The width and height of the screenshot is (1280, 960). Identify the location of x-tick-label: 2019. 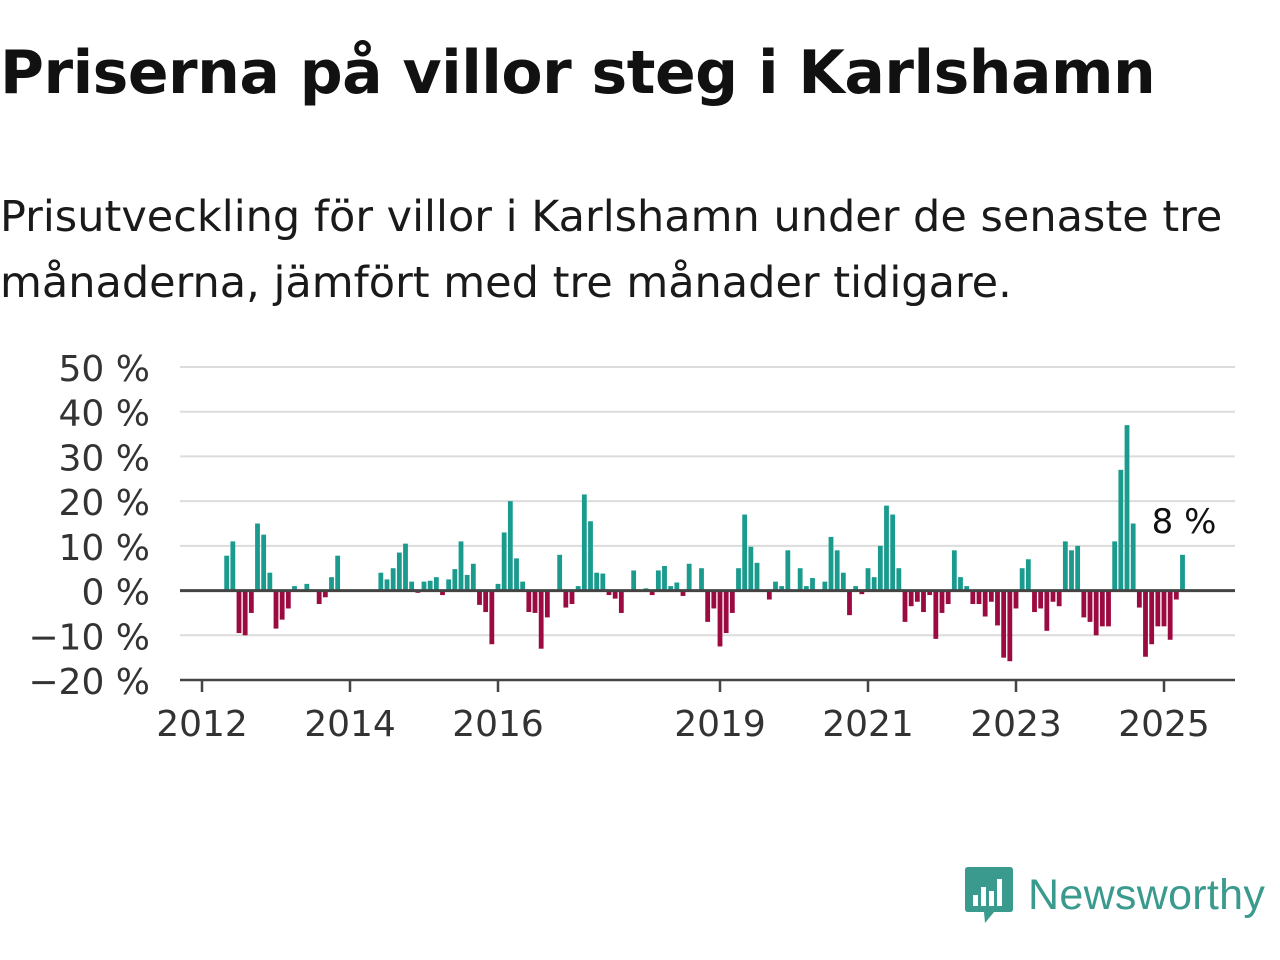
(720, 724).